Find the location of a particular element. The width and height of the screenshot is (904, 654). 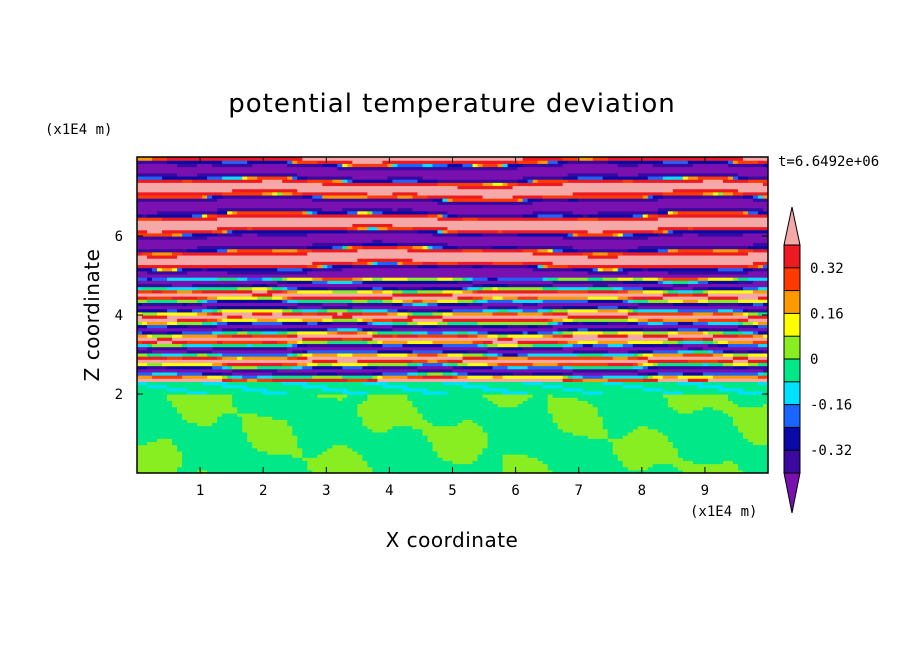

y-tick-label: 6 is located at coordinates (119, 237).